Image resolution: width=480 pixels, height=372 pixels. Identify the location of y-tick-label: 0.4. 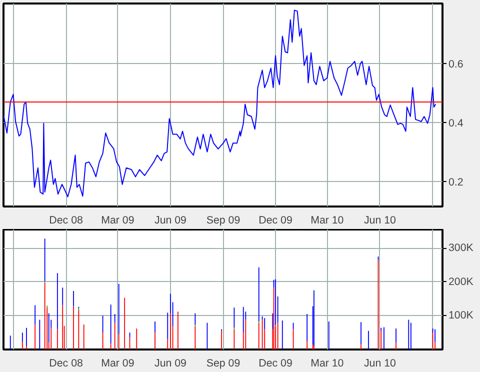
(456, 123).